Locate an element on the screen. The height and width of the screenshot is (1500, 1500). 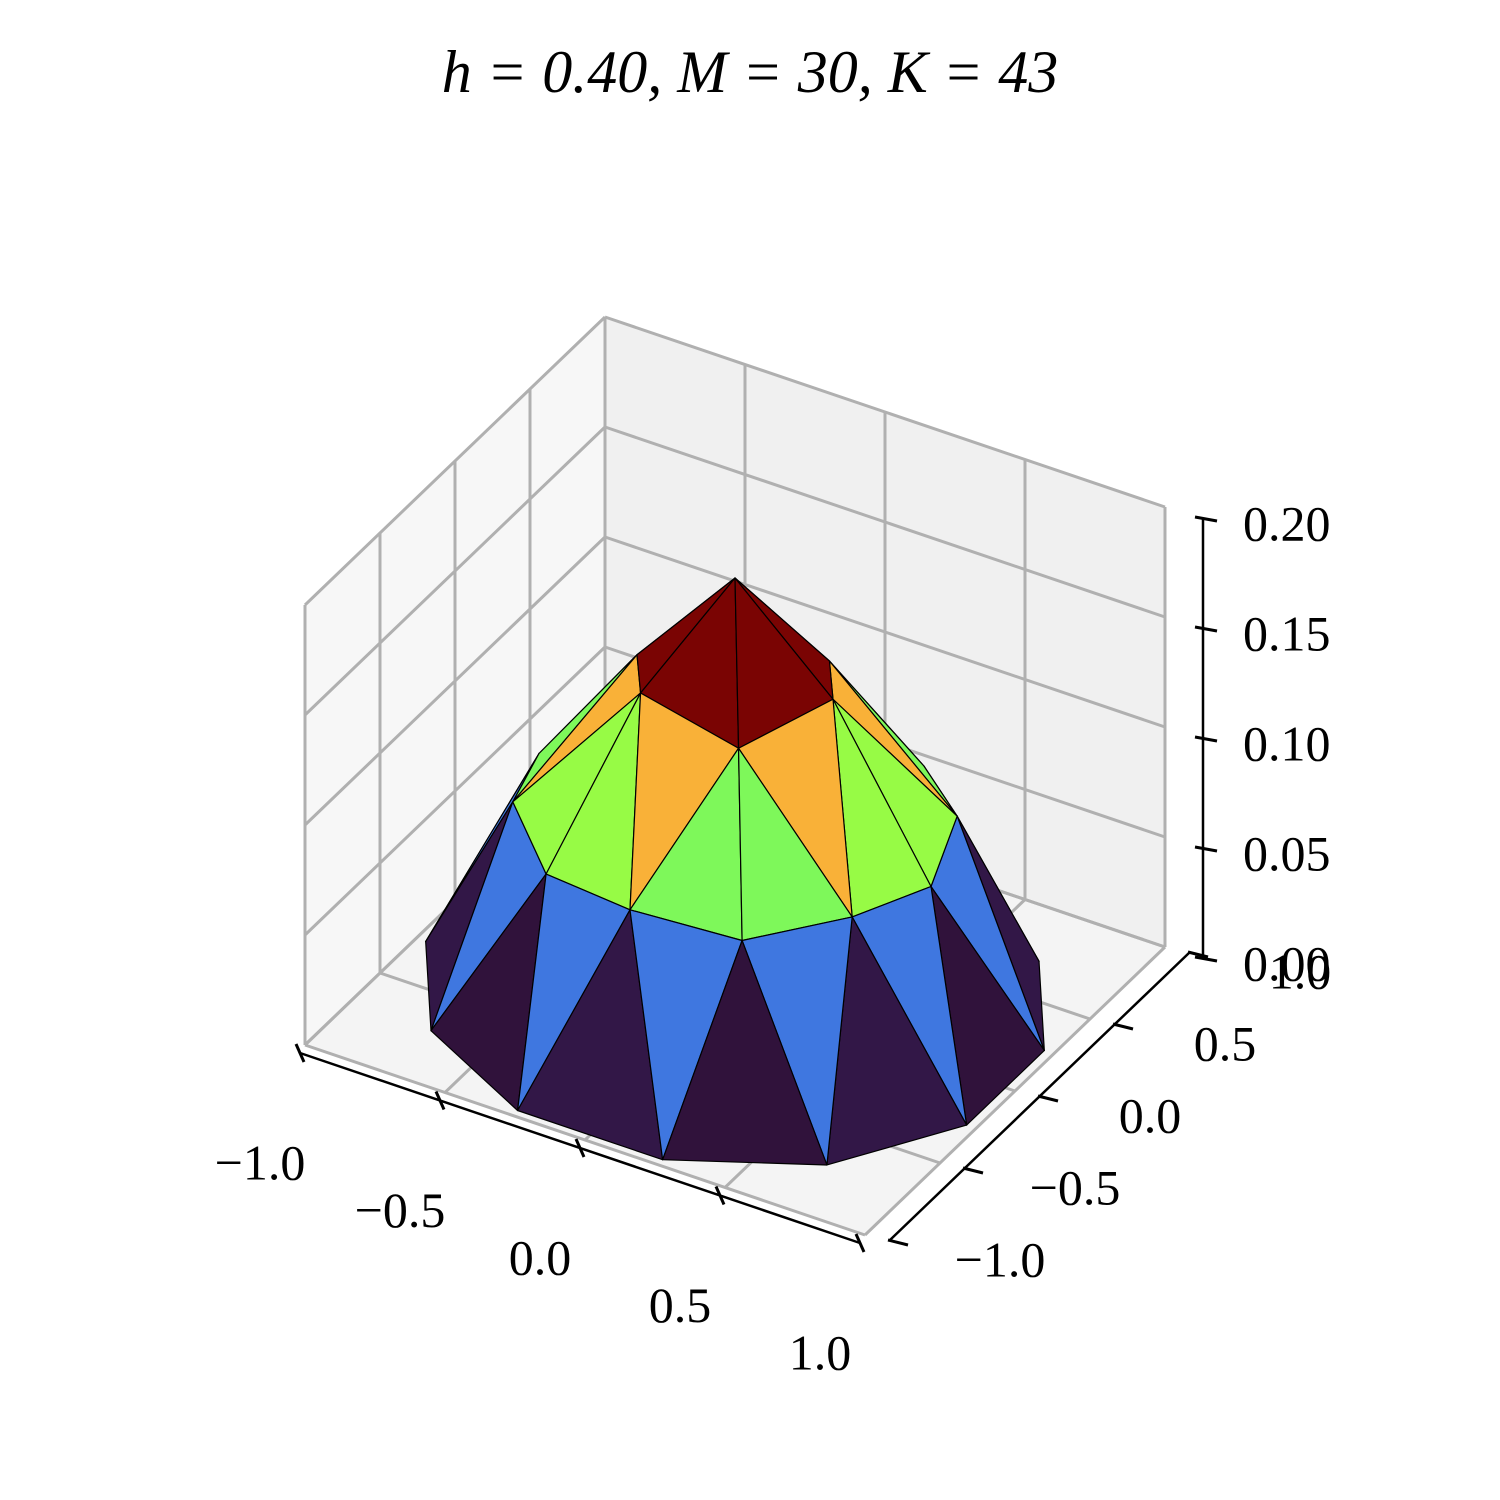
z-tick-label: 0.05 is located at coordinates (1287, 853).